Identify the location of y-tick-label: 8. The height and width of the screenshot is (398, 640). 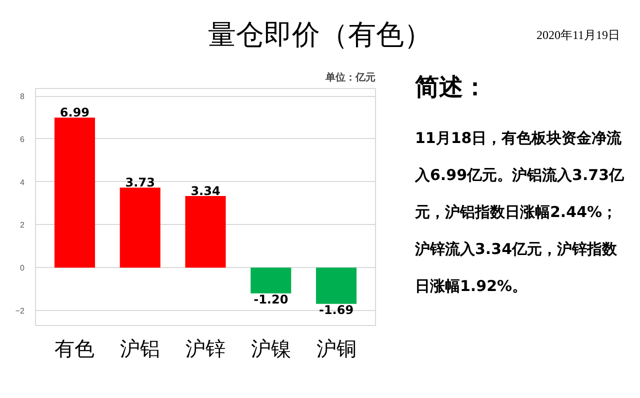
(23, 97).